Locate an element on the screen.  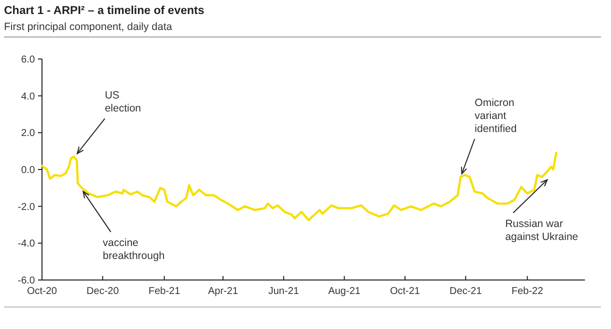
y-tick-label: -4.0 is located at coordinates (27, 244).